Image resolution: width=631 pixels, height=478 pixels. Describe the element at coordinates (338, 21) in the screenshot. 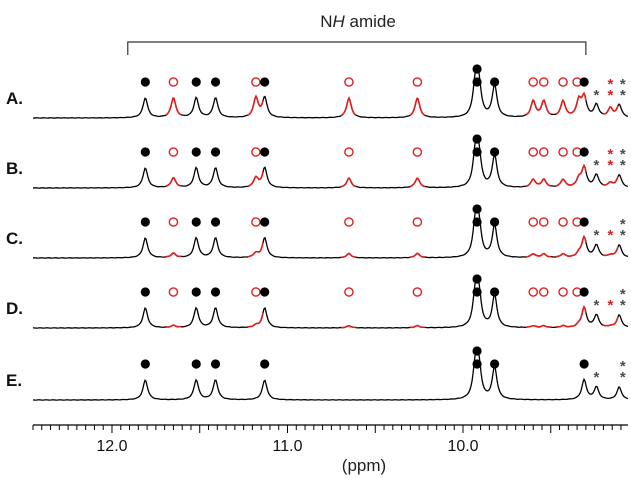

I see `bracket-label-h: H` at that location.